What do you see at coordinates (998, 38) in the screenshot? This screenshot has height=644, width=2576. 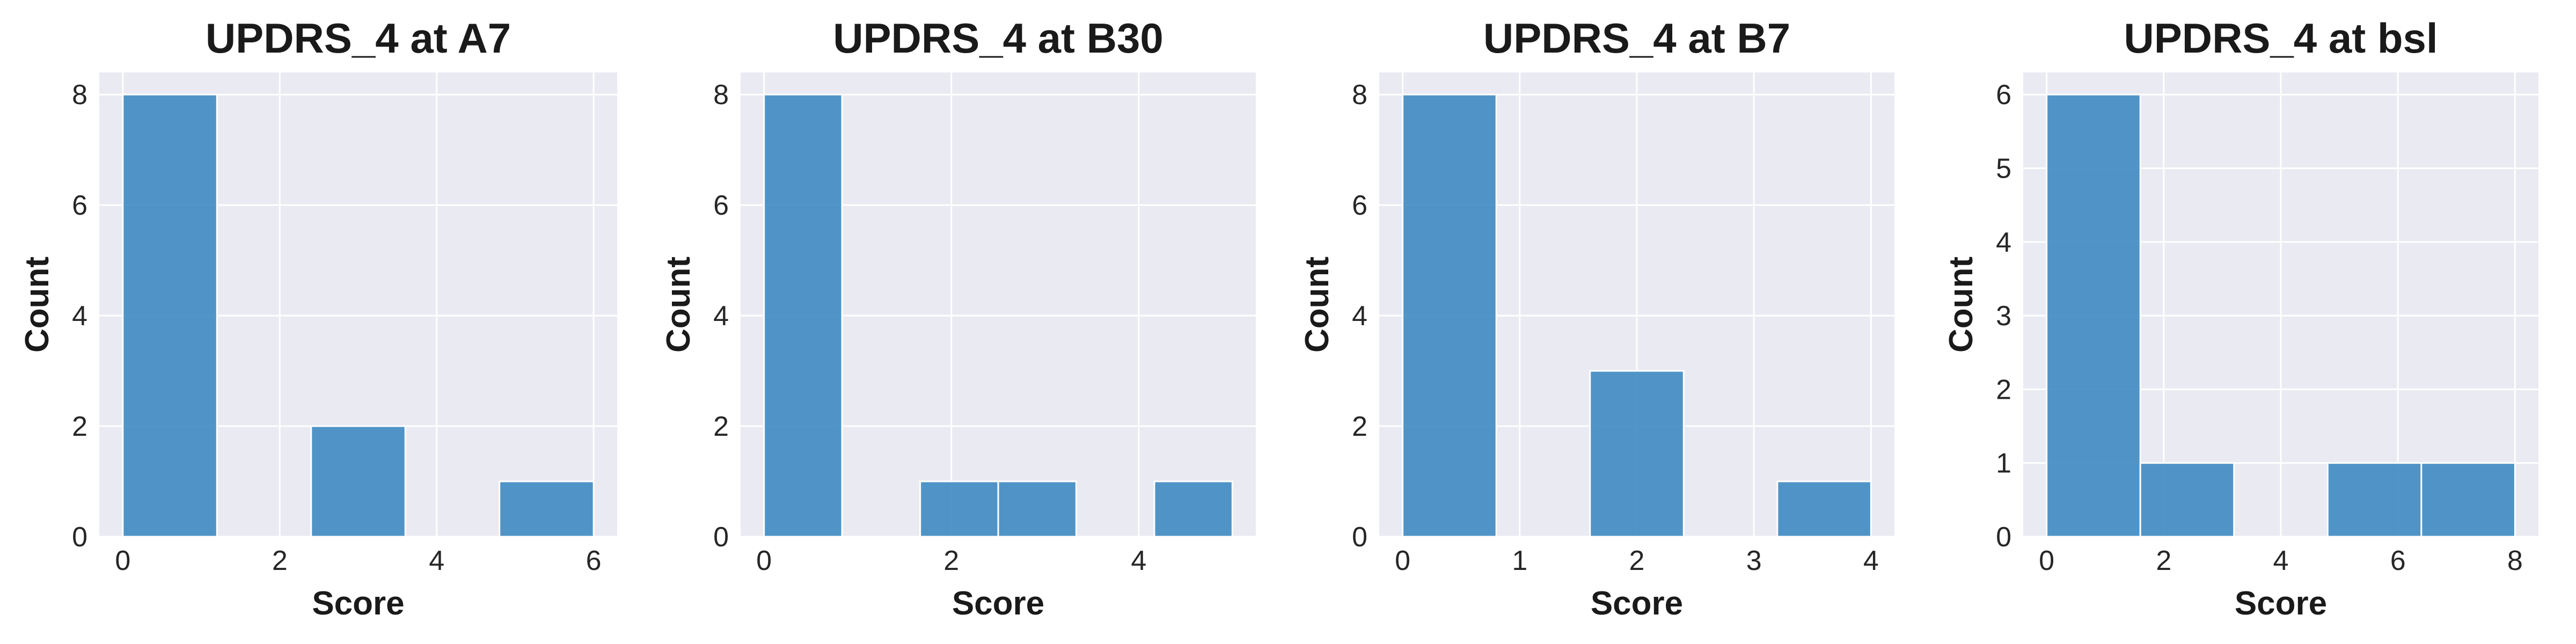 I see `chart-title: UPDRS_4 at B30` at bounding box center [998, 38].